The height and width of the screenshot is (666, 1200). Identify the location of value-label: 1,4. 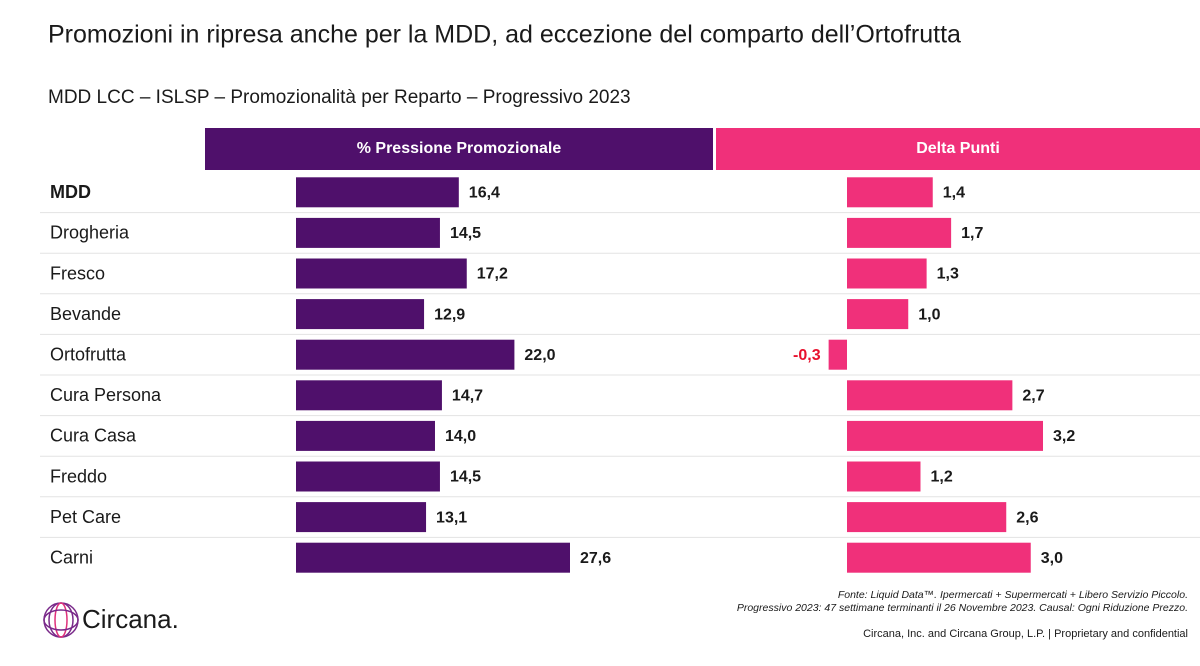
(954, 193).